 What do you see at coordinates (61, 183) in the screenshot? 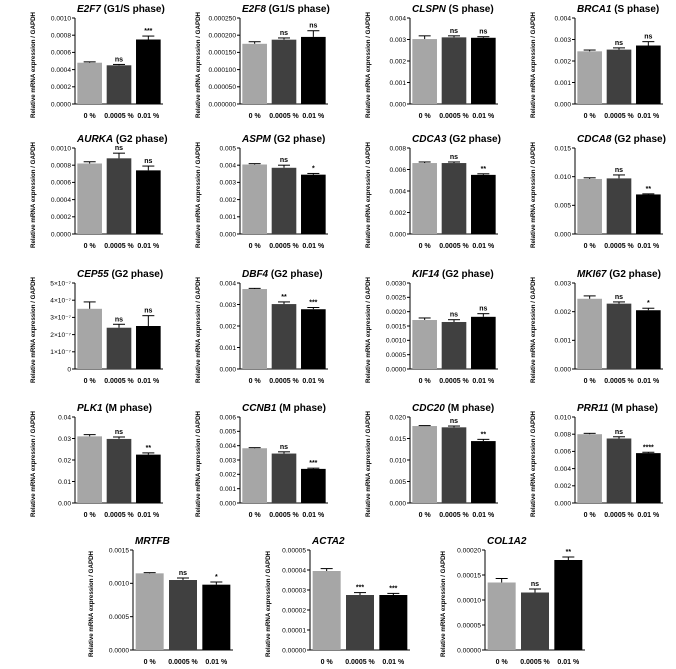
I see `y-tick-label: 0.0006` at bounding box center [61, 183].